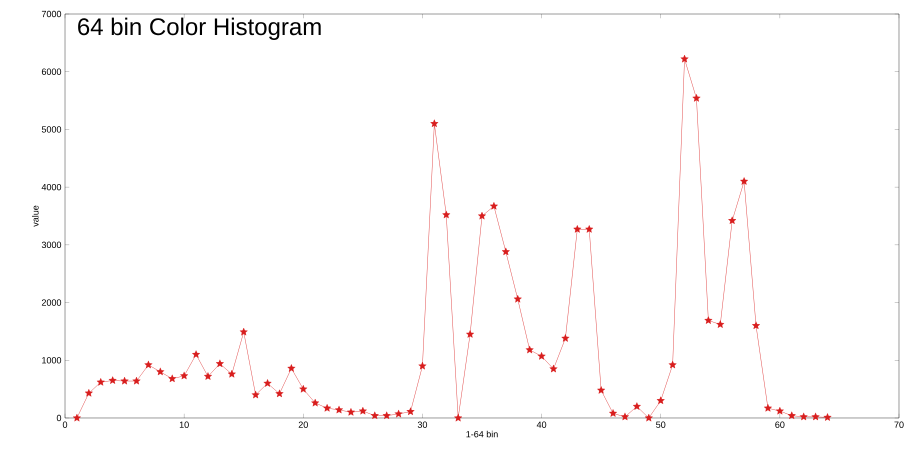 Image resolution: width=908 pixels, height=460 pixels. Describe the element at coordinates (899, 425) in the screenshot. I see `x-tick-label: 70` at that location.